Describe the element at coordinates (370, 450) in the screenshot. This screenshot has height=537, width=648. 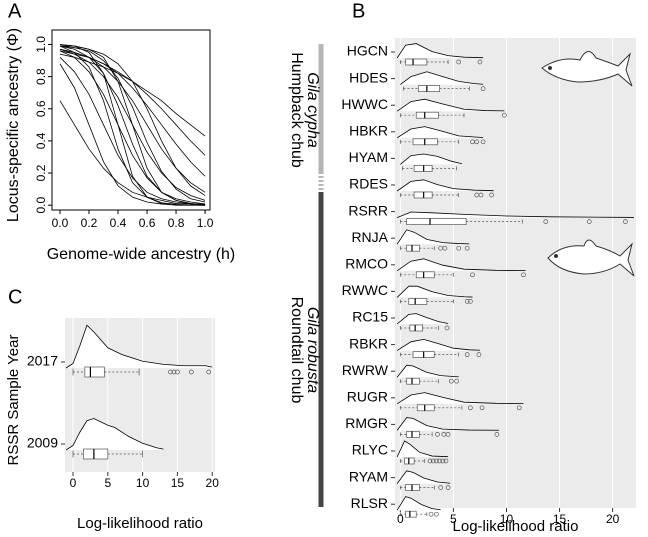
I see `y-tick-label: RLYC` at that location.